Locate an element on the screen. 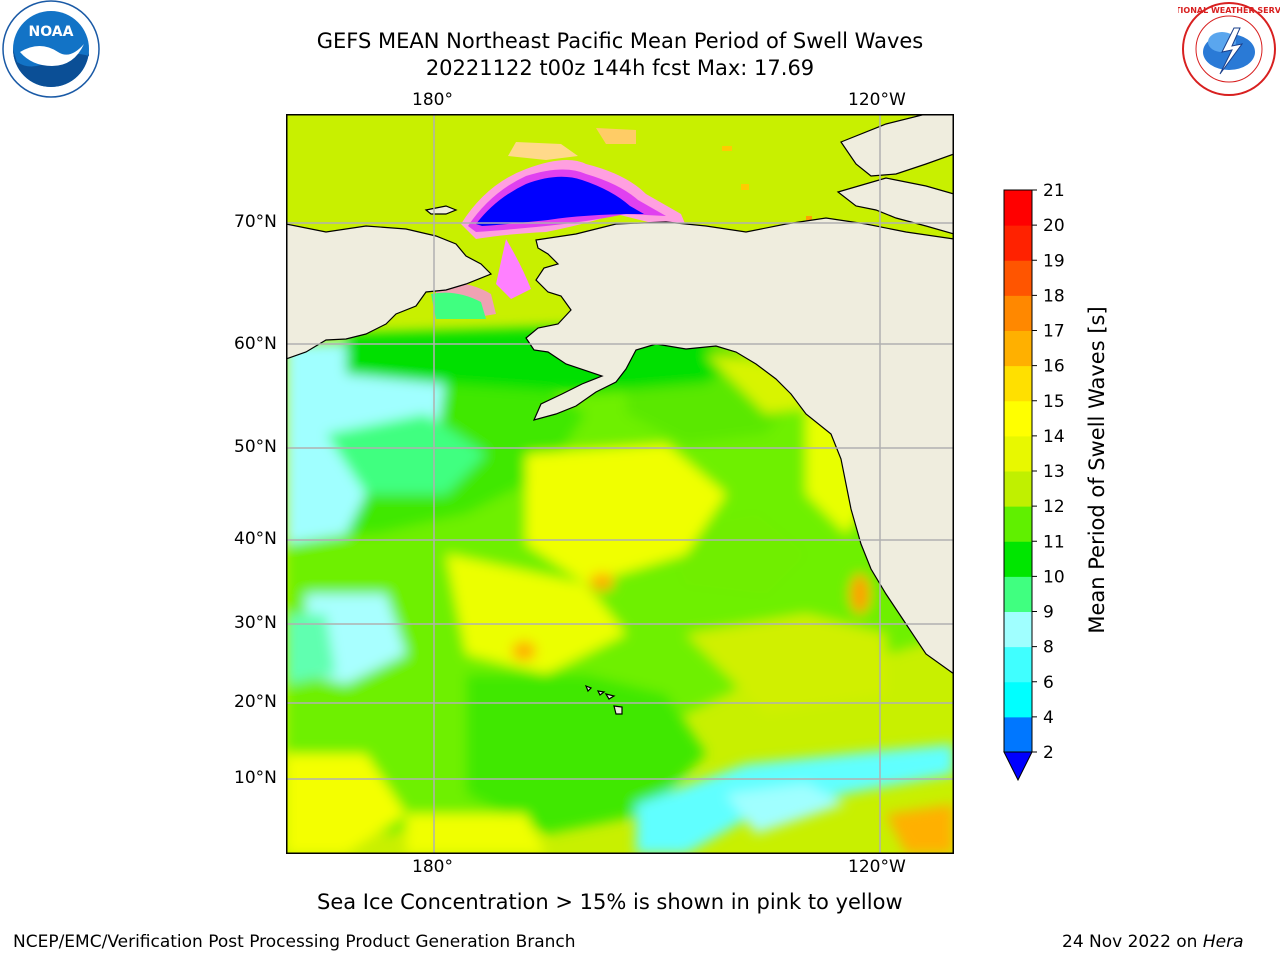 This screenshot has width=1280, height=960. colorbar-tick-label: 8 is located at coordinates (1048, 648).